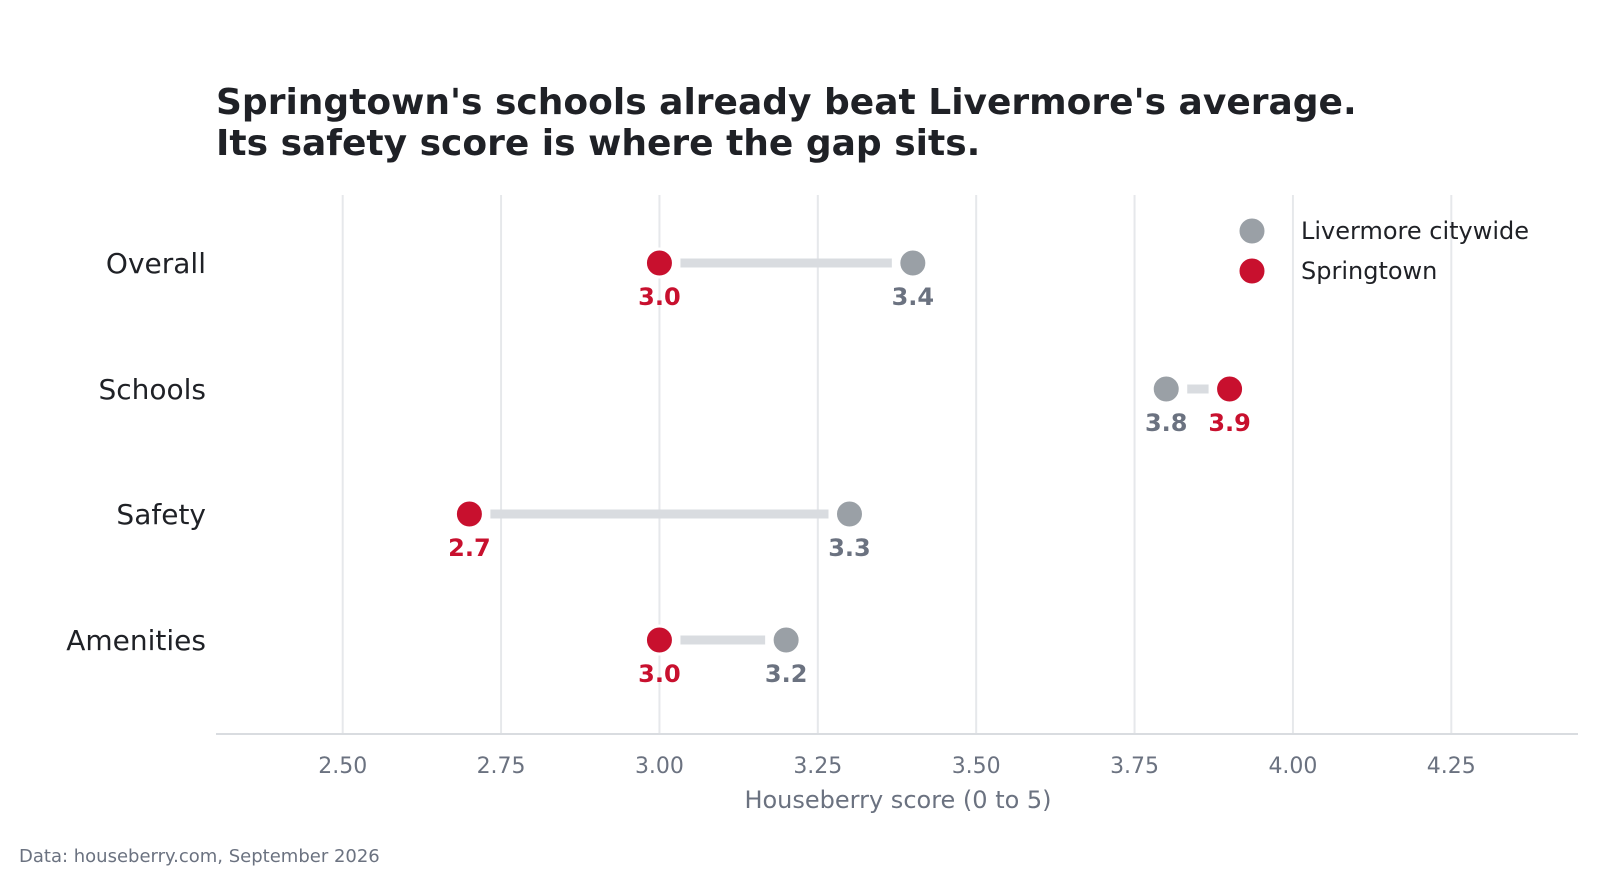  I want to click on legend-label: Springtown, so click(1369, 271).